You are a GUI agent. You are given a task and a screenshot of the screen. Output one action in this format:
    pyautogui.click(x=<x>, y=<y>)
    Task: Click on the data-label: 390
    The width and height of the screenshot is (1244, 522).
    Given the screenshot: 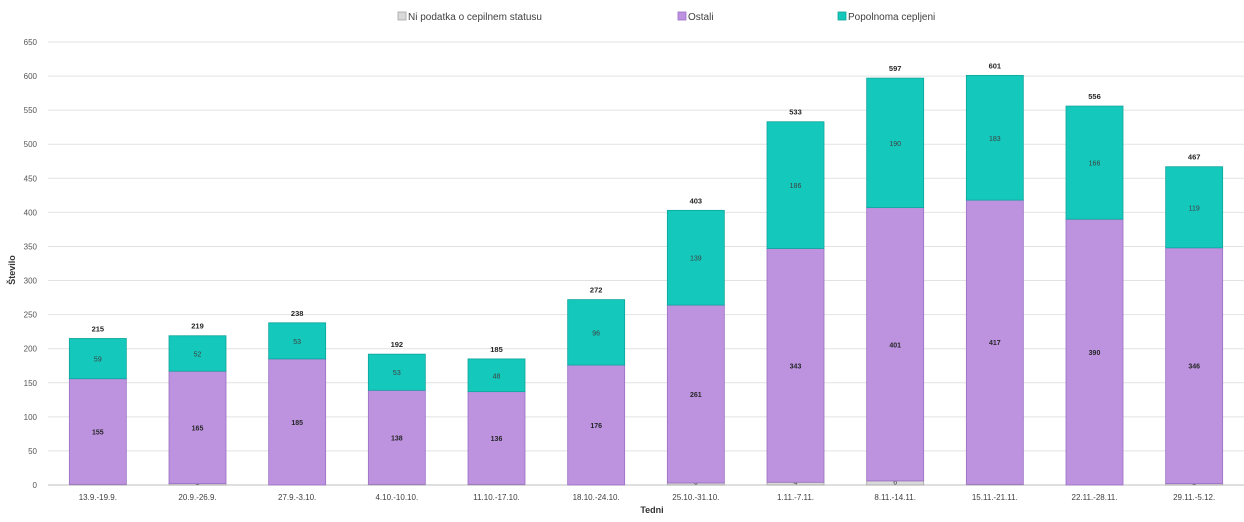 What is the action you would take?
    pyautogui.click(x=1095, y=353)
    